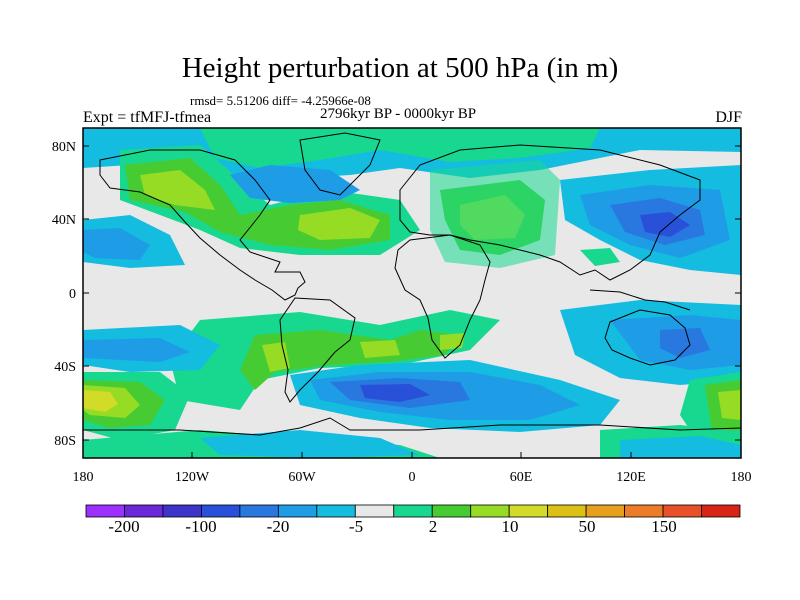 The width and height of the screenshot is (800, 600). What do you see at coordinates (741, 477) in the screenshot?
I see `lon-label-180e: 180` at bounding box center [741, 477].